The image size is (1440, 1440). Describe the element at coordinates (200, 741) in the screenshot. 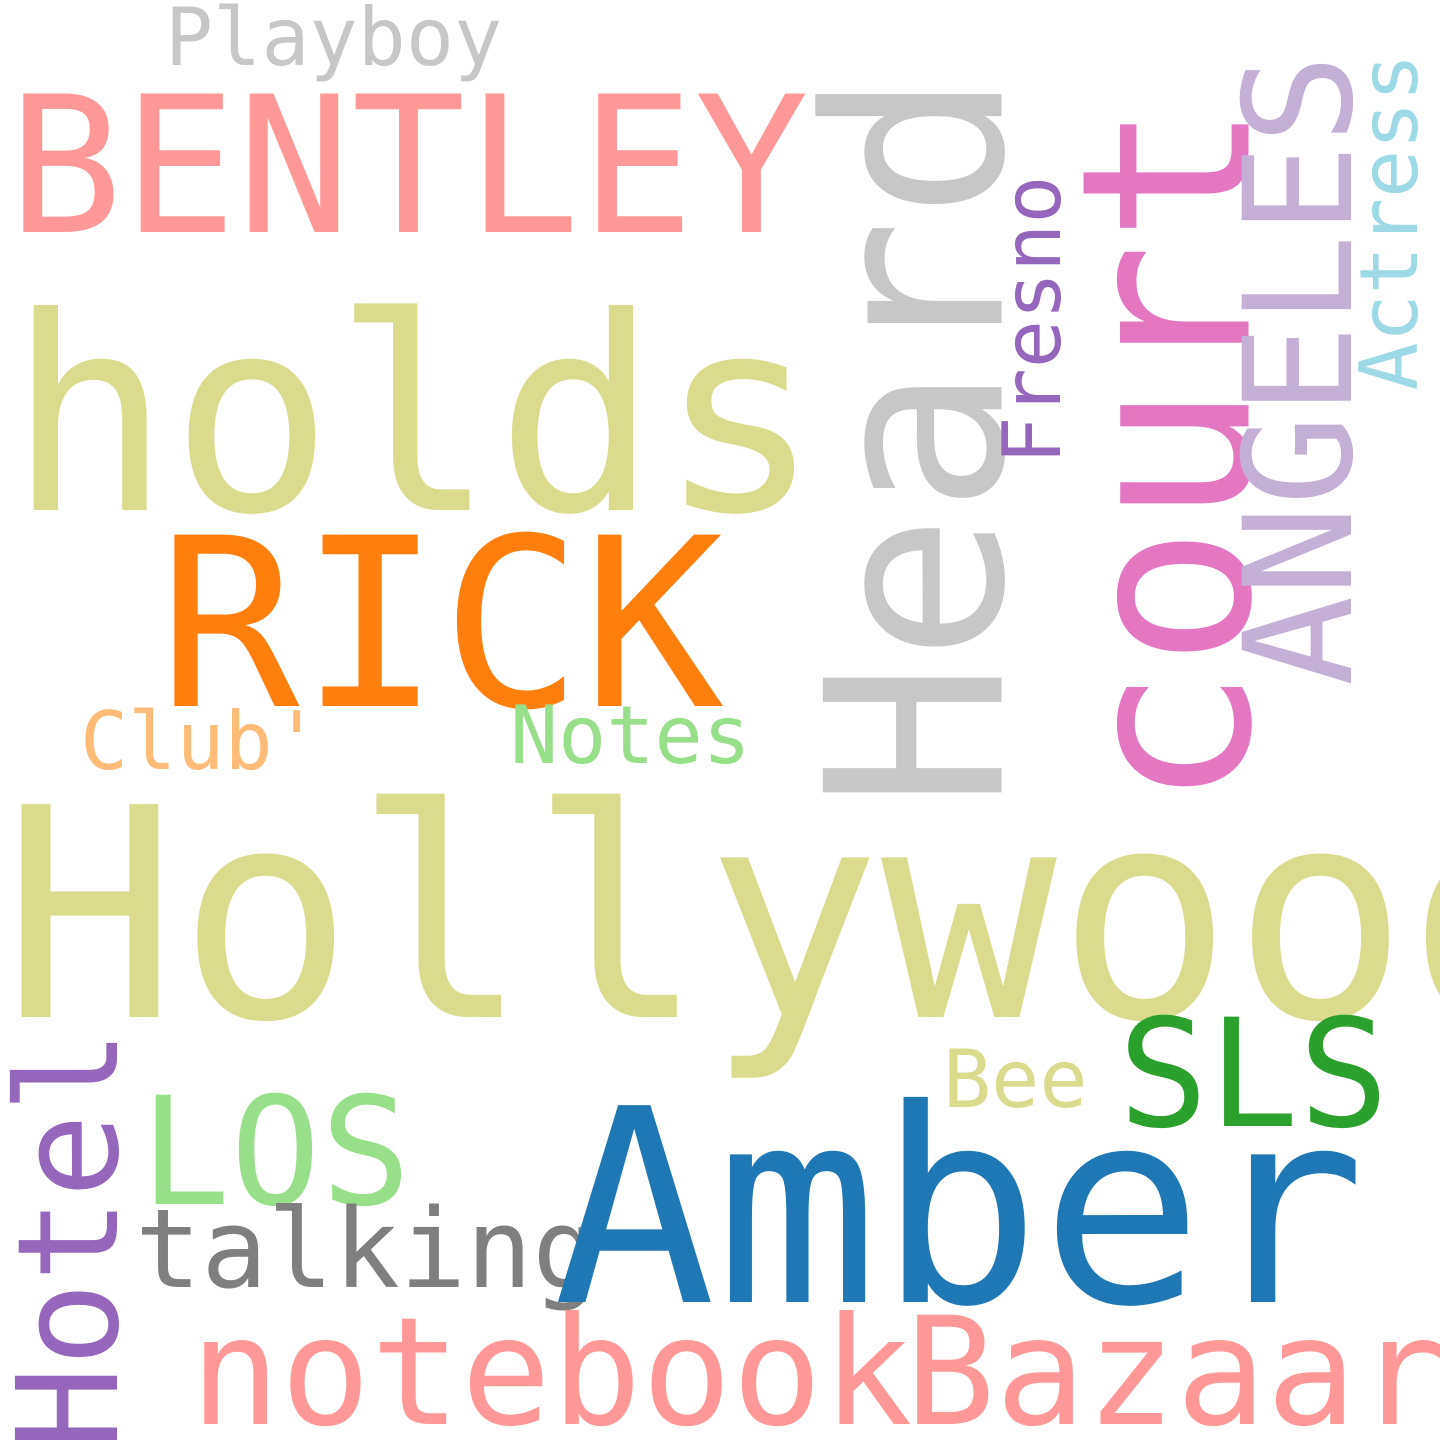

I see `word-club: Club'` at that location.